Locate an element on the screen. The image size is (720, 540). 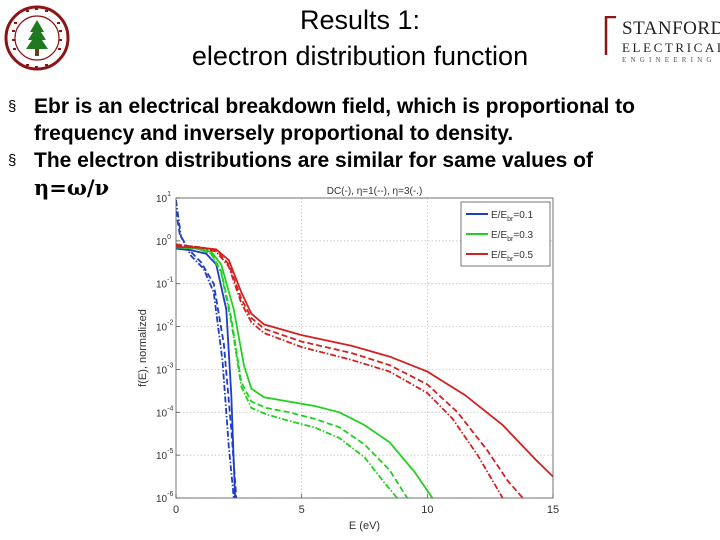
y-tick-label: 10⁻³ is located at coordinates (164, 369).